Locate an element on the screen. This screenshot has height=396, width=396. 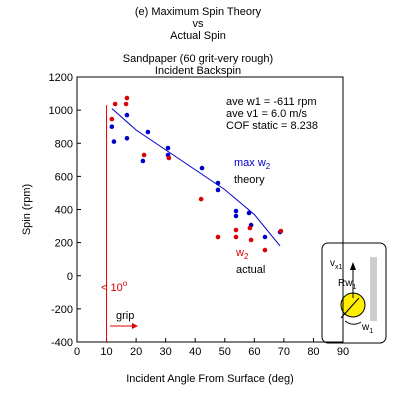
x-axis-label: Incident Angle From Surface (deg) is located at coordinates (210, 379).